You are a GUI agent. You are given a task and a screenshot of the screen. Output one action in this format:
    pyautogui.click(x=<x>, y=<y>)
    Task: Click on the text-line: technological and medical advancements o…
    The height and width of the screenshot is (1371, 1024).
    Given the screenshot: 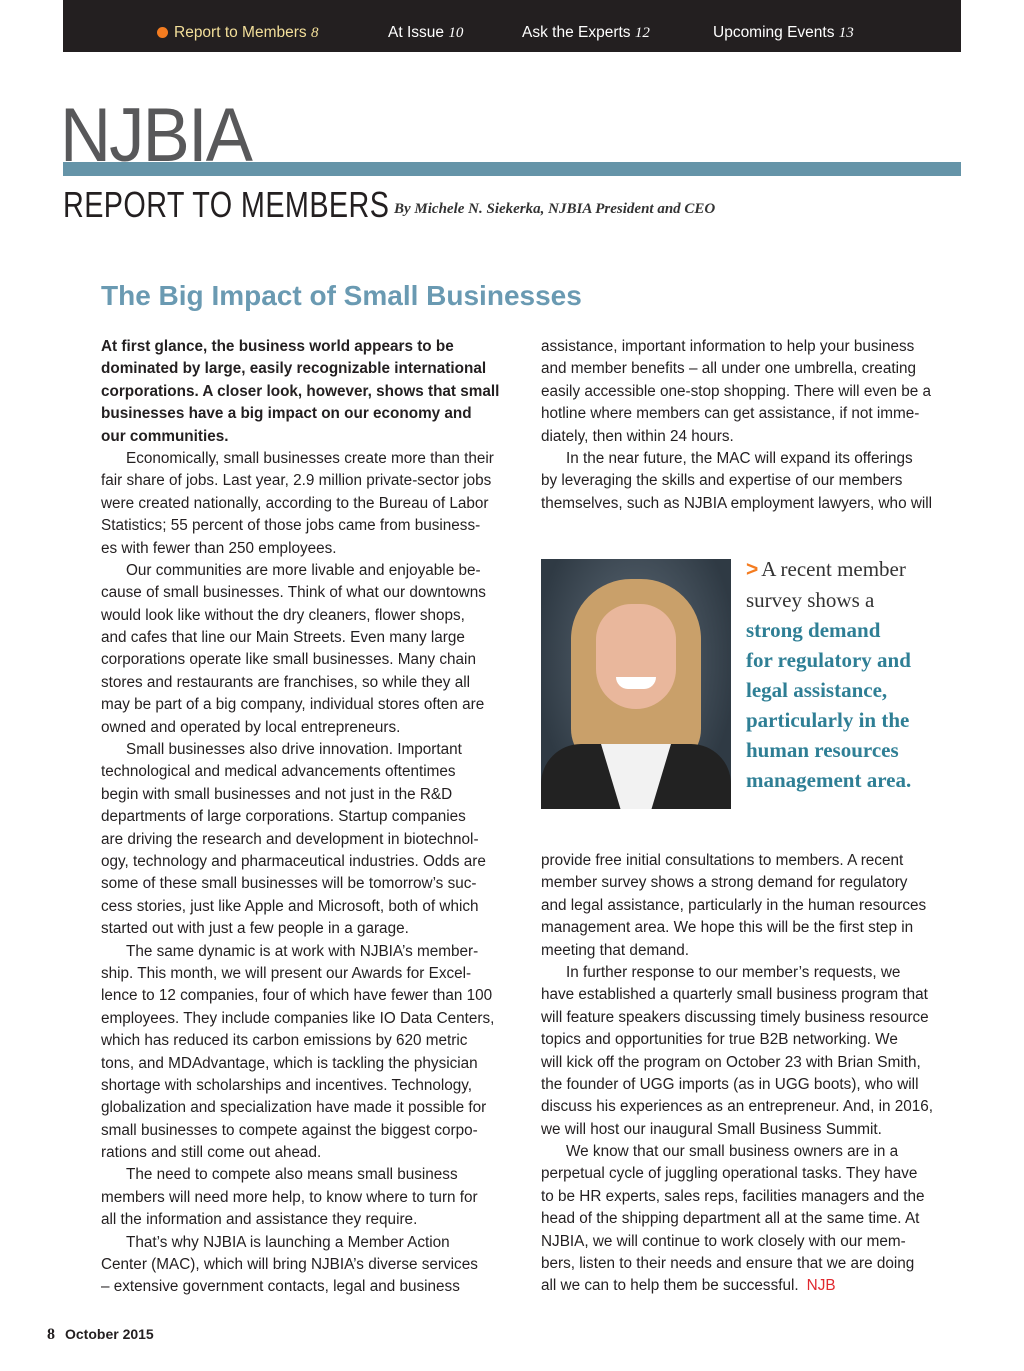 What is the action you would take?
    pyautogui.click(x=278, y=772)
    